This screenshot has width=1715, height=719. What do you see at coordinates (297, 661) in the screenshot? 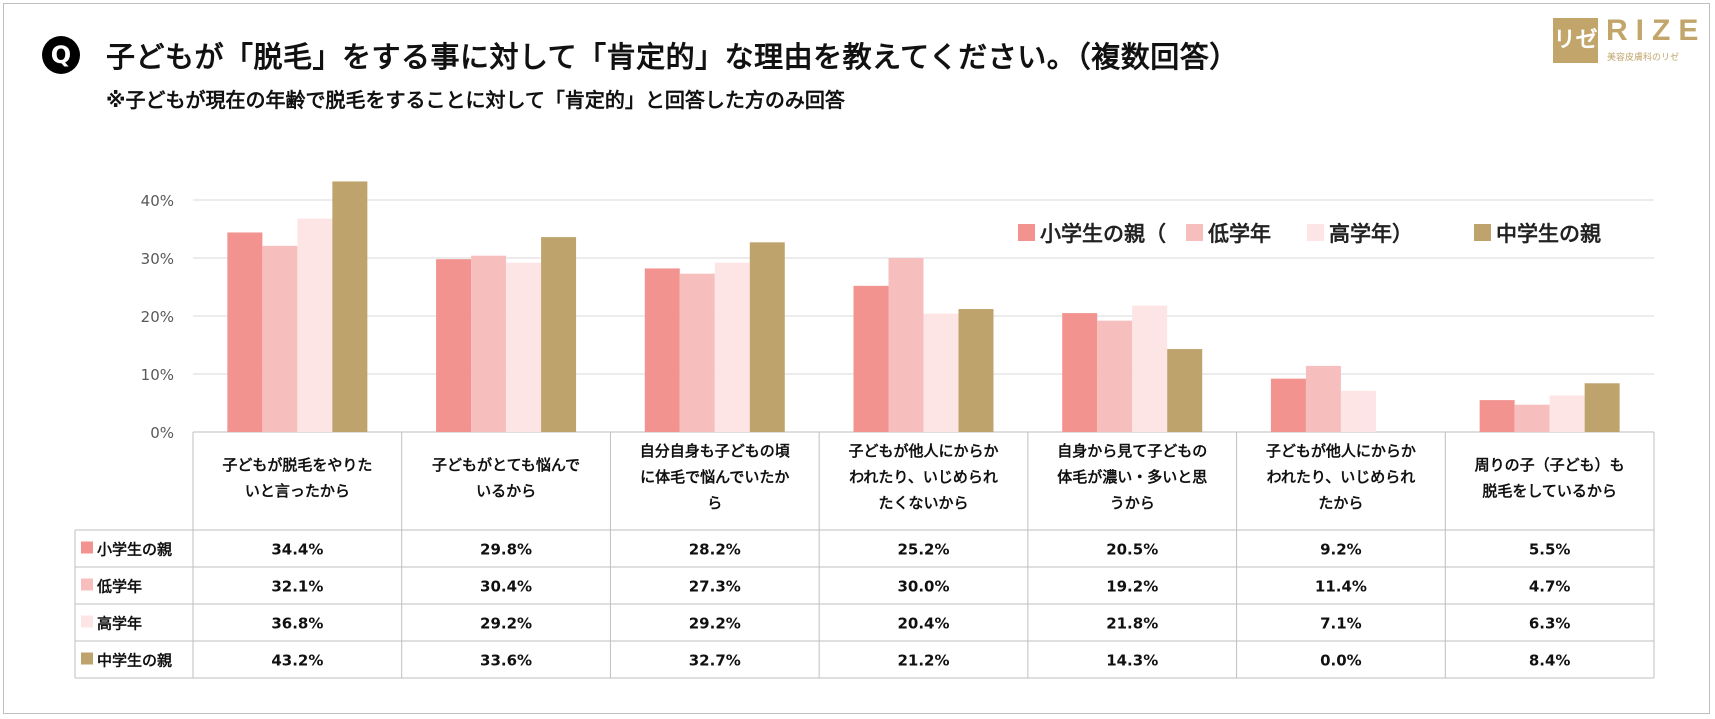
I see `table-cell-value: 43.2%` at bounding box center [297, 661].